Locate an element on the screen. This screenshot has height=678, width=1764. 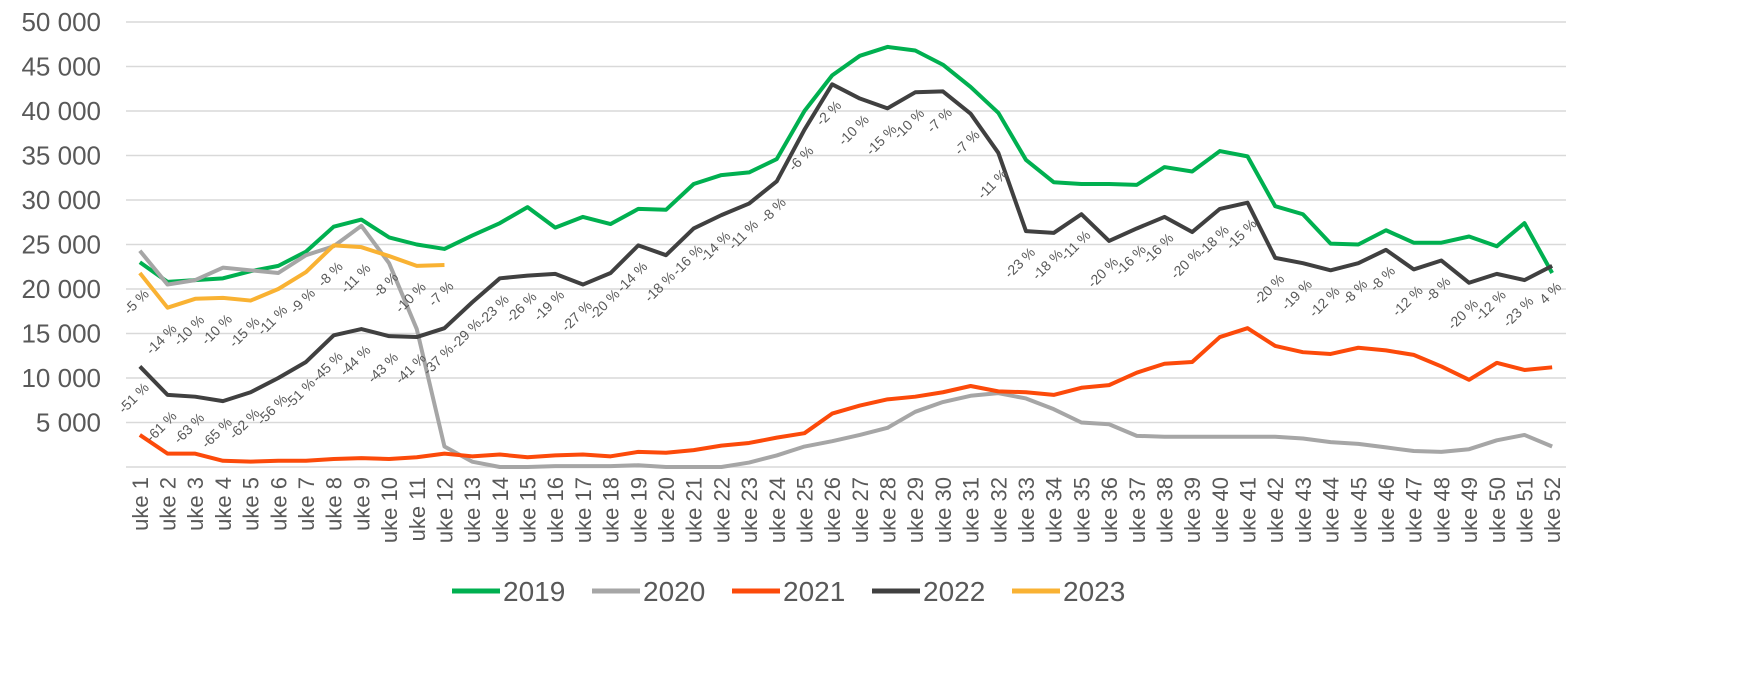
change-label: -5 % is located at coordinates (136, 302).